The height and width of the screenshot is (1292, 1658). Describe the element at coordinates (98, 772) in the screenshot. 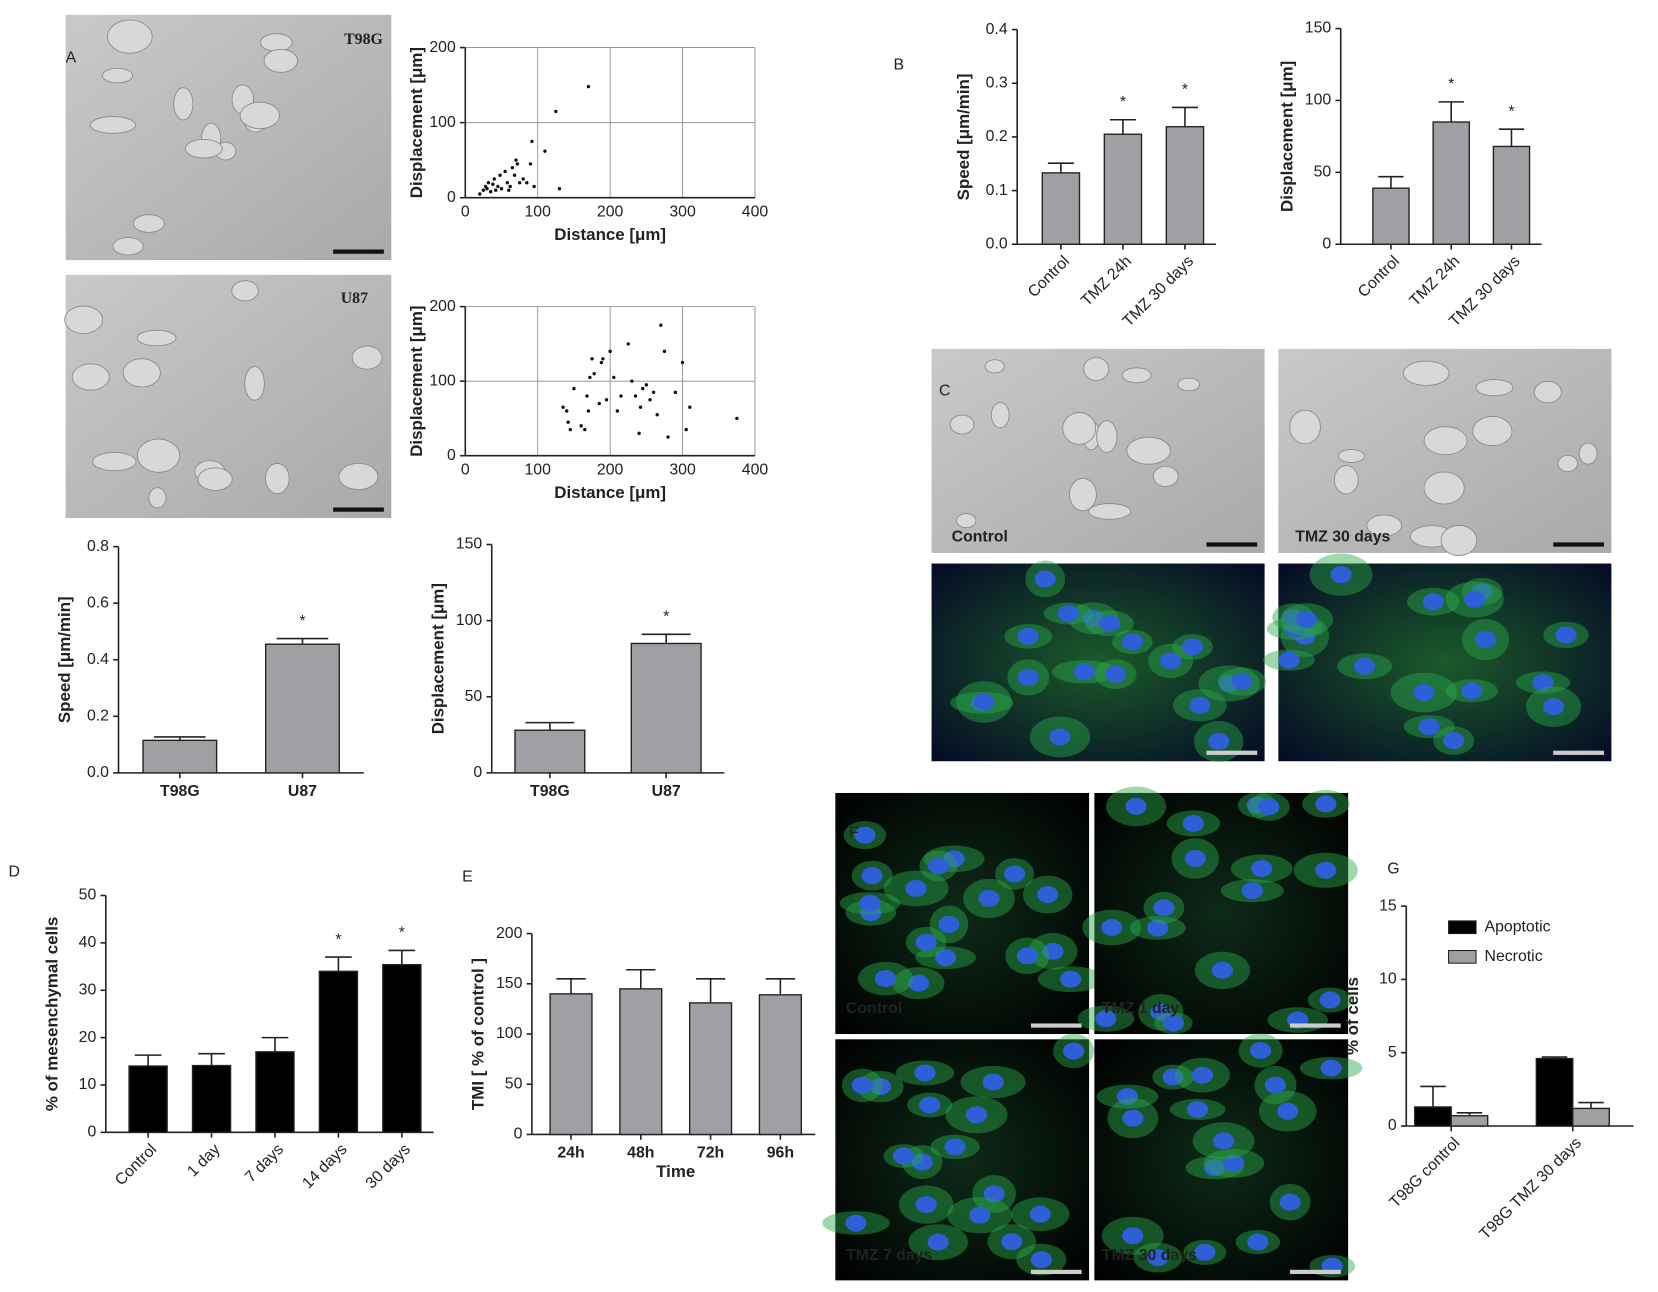

I see `y-tick-label: 0.0` at that location.